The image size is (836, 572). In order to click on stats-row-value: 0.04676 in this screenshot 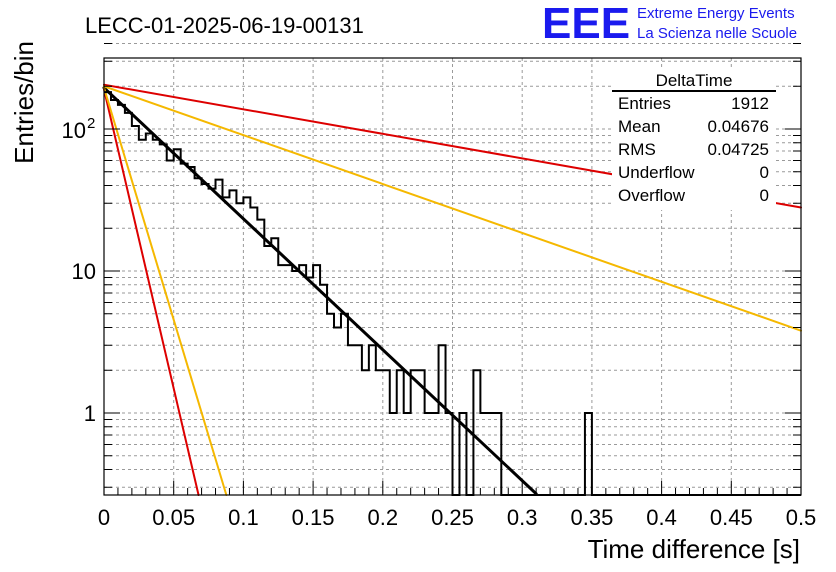, I will do `click(738, 126)`.